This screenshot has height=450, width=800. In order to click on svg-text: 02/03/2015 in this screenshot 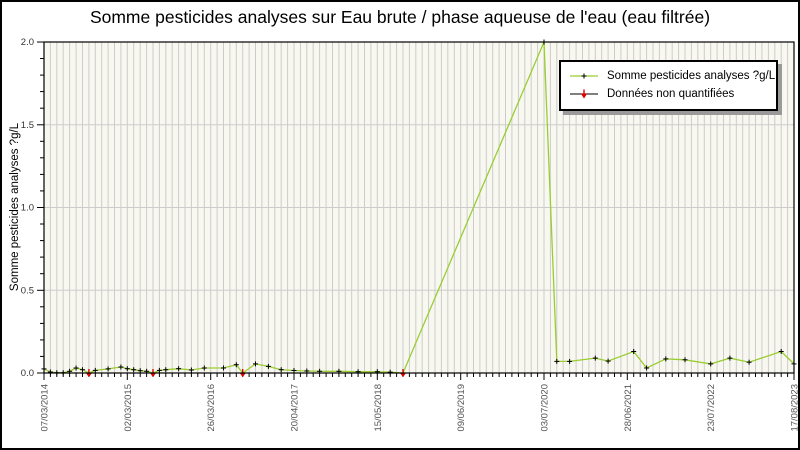, I will do `click(128, 408)`.